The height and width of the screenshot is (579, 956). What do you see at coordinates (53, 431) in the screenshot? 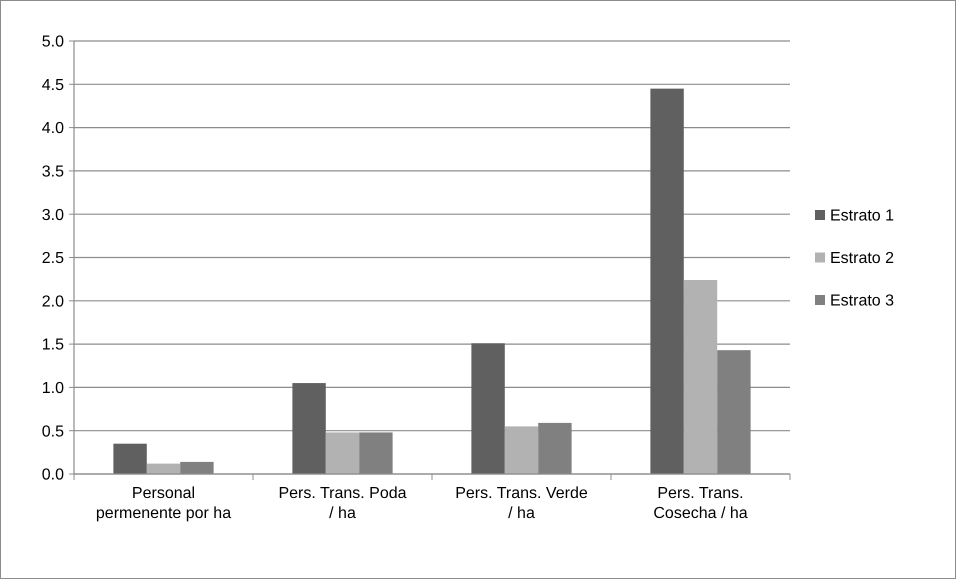
I see `y-tick-label: 0.5` at bounding box center [53, 431].